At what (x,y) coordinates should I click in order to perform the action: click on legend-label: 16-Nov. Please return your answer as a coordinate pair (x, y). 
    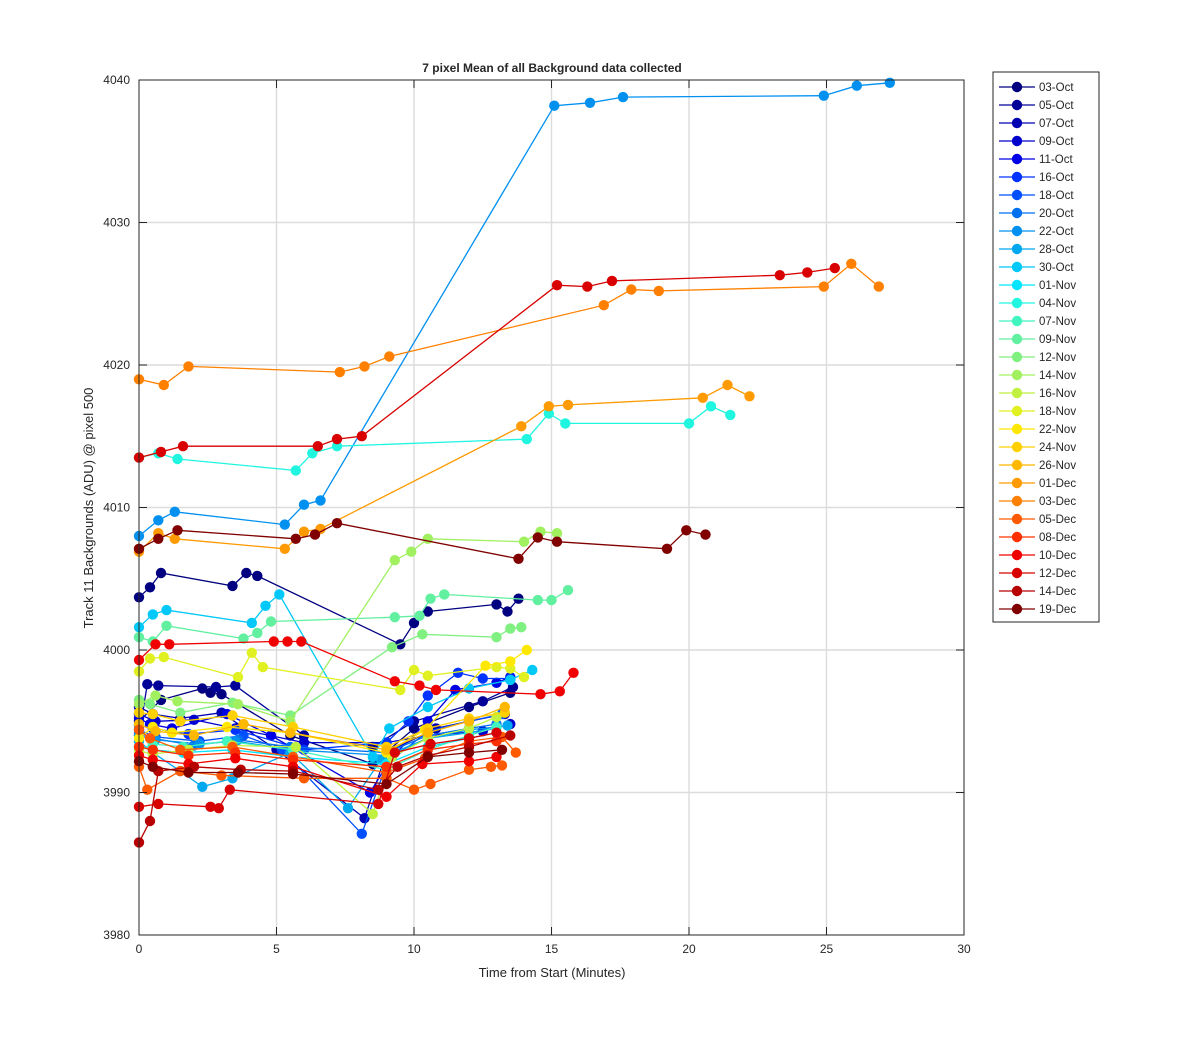
    Looking at the image, I should click on (1057, 394).